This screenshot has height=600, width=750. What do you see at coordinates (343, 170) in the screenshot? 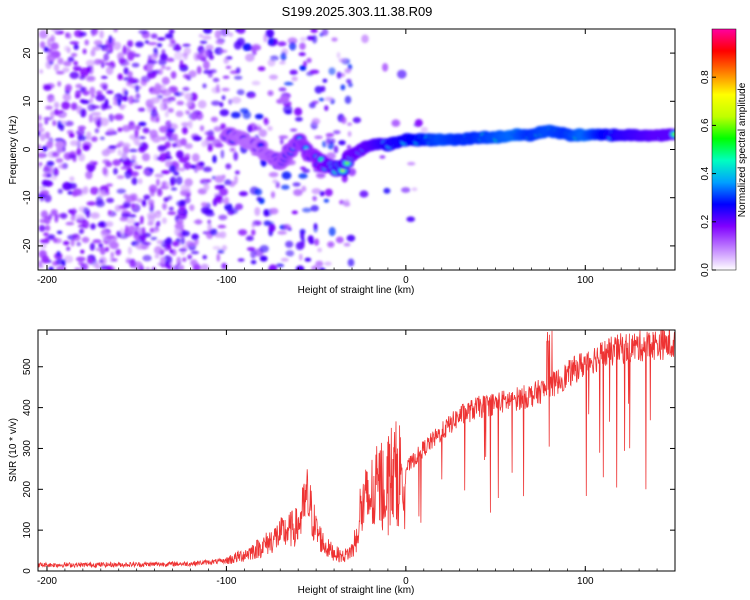
I see `ridge-mark` at bounding box center [343, 170].